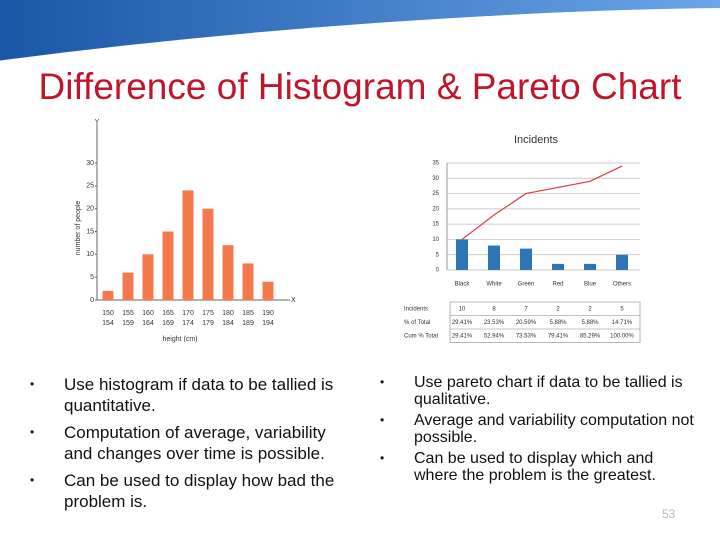 This screenshot has width=720, height=540. I want to click on table-cell: 14.71%, so click(622, 323).